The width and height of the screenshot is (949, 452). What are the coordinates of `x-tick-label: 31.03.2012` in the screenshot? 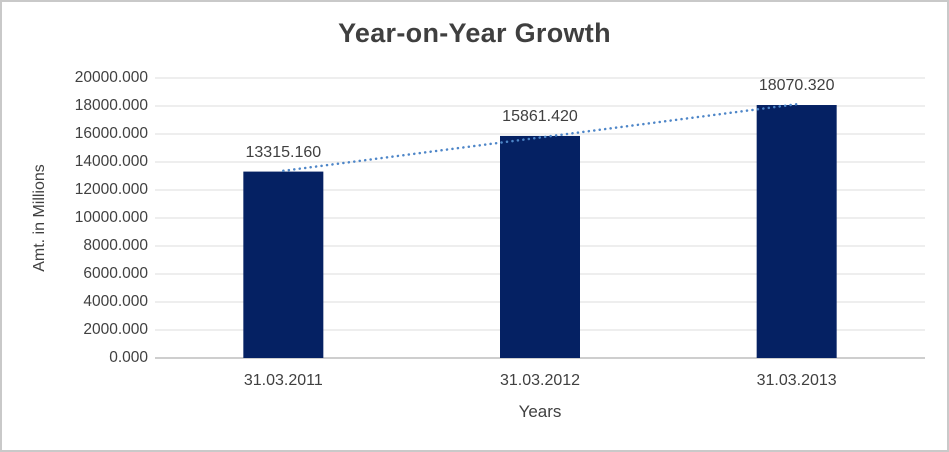 It's located at (540, 380).